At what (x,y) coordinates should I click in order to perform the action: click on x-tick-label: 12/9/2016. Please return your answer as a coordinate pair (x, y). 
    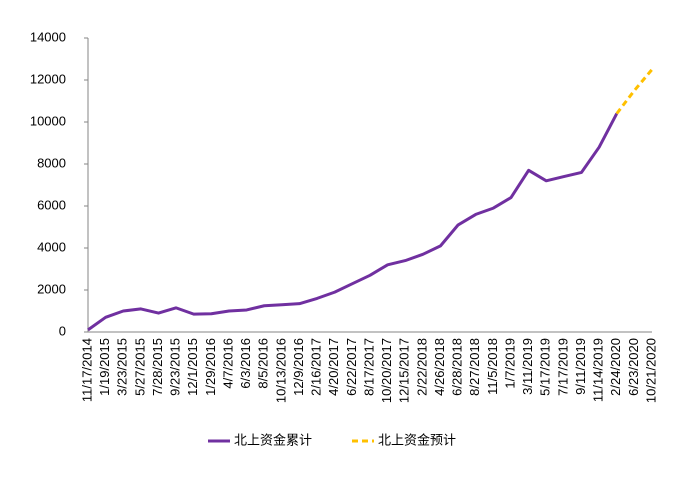
    Looking at the image, I should click on (298, 367).